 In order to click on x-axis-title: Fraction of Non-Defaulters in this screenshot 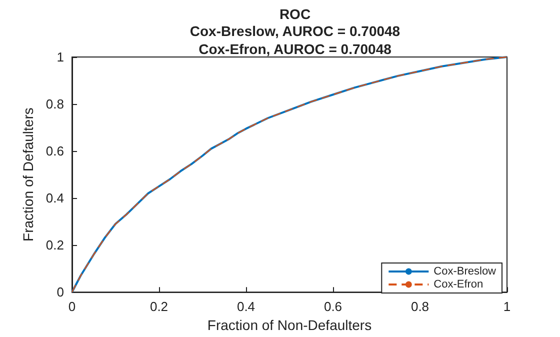, I will do `click(289, 325)`.